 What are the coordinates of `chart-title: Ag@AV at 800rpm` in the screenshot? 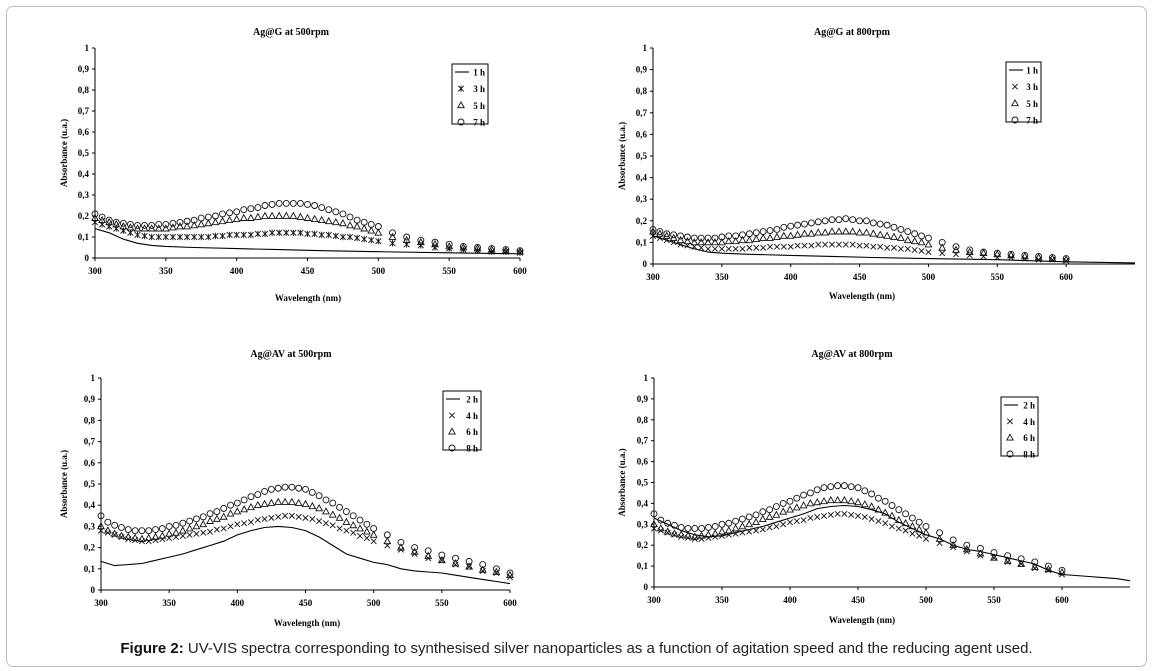 It's located at (852, 354).